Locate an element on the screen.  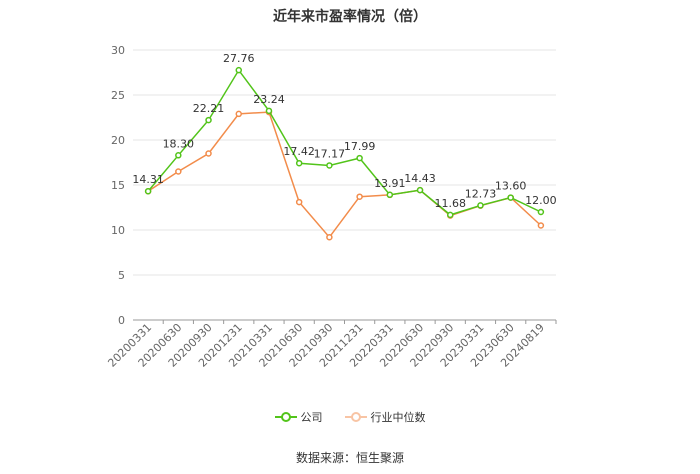
data-label-company: 12.73 is located at coordinates (481, 193).